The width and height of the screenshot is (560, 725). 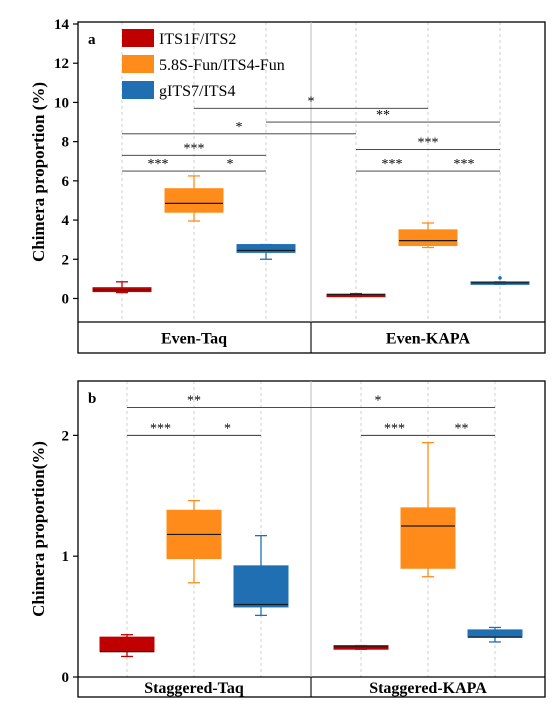 What do you see at coordinates (500, 278) in the screenshot?
I see `box-outlier` at bounding box center [500, 278].